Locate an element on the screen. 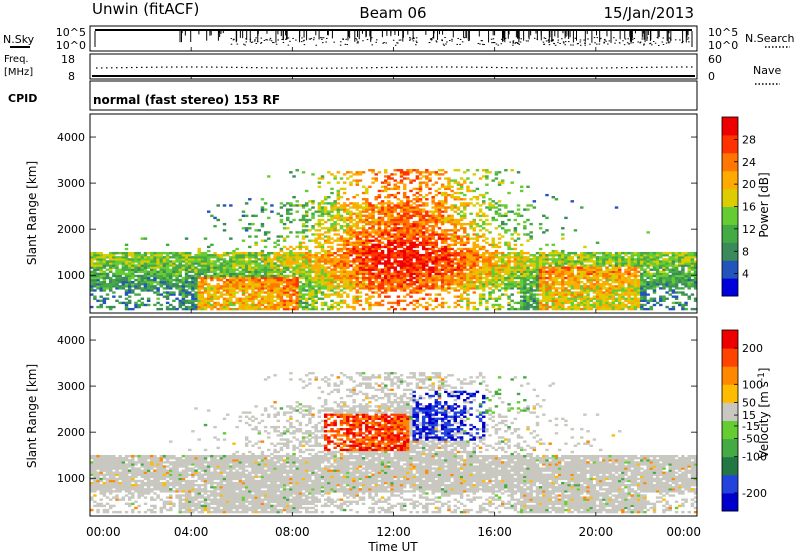  nsky-tick-top: 10^5 is located at coordinates (71, 32).